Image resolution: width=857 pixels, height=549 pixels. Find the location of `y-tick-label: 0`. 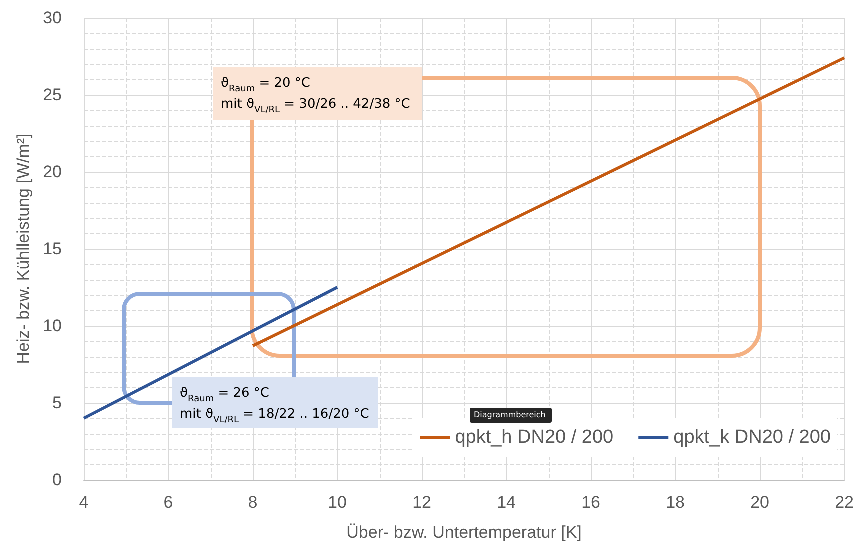

y-tick-label: 0 is located at coordinates (57, 480).